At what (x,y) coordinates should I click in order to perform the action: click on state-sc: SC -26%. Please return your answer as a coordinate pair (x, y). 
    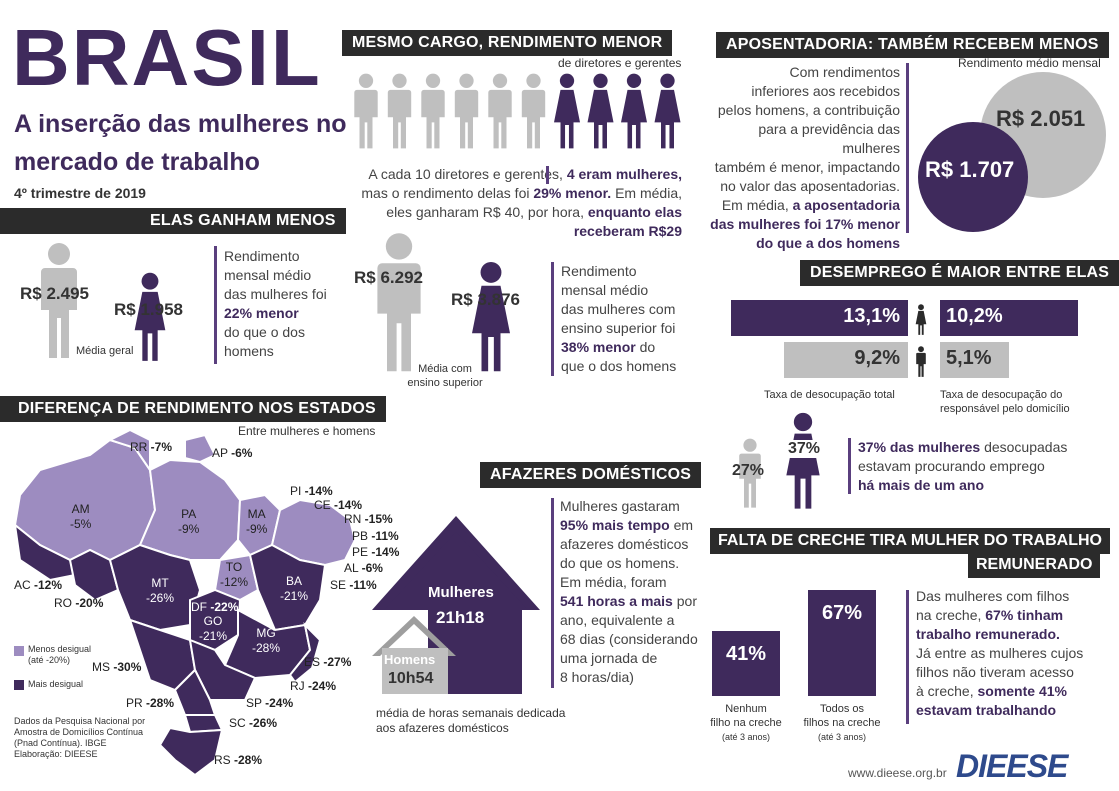
    Looking at the image, I should click on (253, 723).